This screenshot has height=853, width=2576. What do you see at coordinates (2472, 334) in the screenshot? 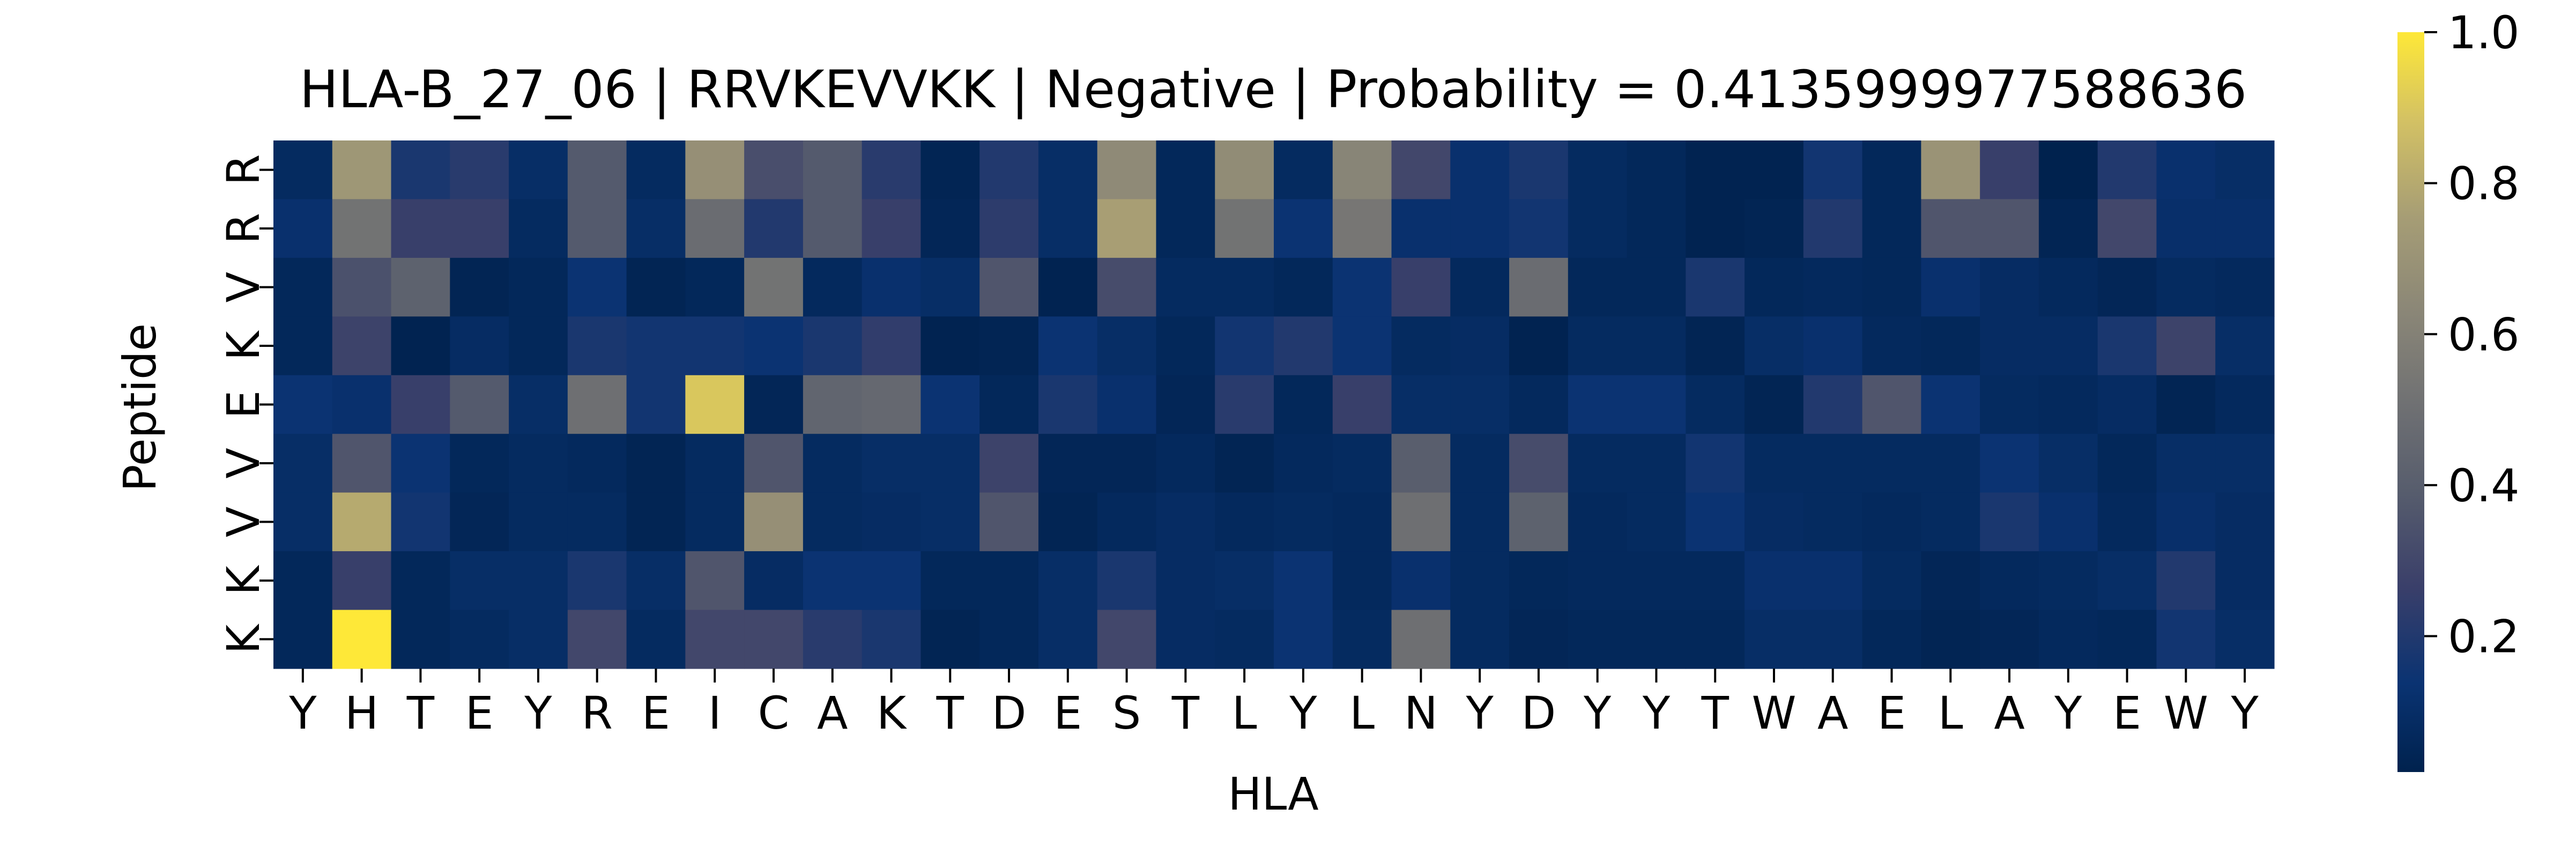
I see `colorbar-ticks: 0.2 0.4 0.6 0.8 1.0` at bounding box center [2472, 334].